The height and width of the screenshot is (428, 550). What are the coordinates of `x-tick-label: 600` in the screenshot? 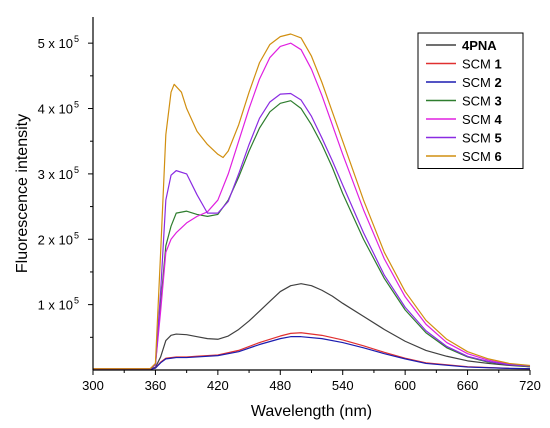 It's located at (405, 385).